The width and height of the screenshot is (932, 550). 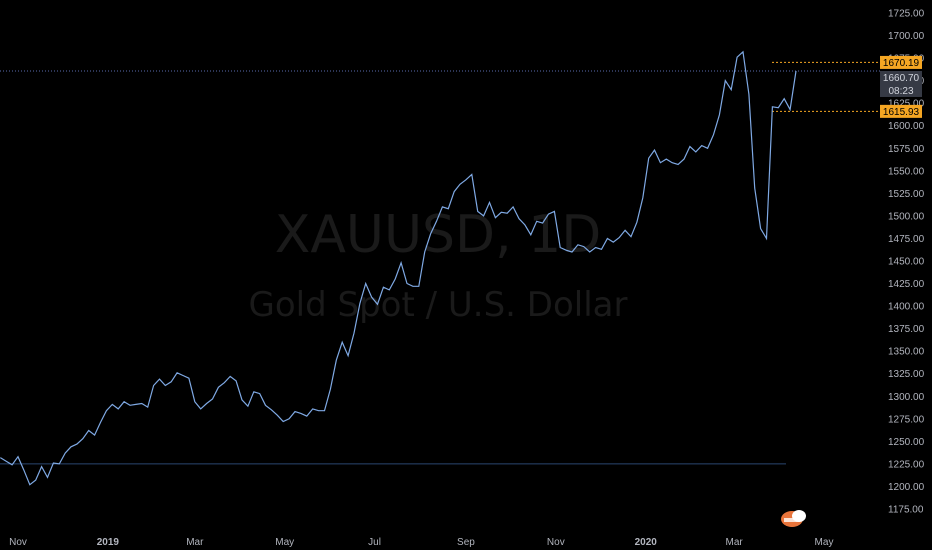 I want to click on x-tick-label: 2020, so click(x=646, y=542).